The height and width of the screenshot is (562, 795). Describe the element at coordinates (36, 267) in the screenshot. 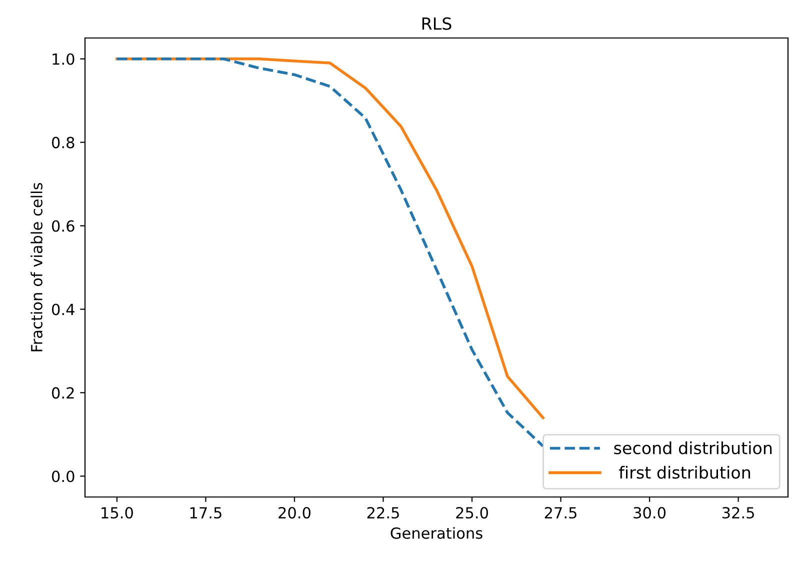

I see `y-axis-title: Fraction of viable cells` at that location.